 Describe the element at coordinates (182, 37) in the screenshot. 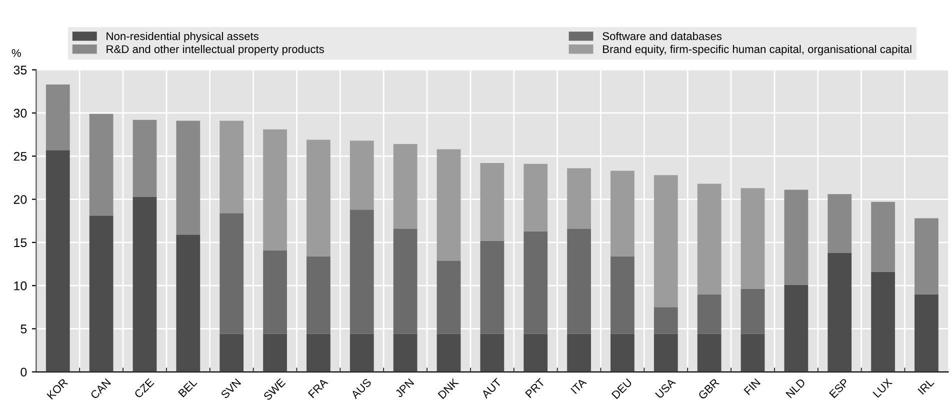

I see `legend-label: Non-residential physical assets` at that location.